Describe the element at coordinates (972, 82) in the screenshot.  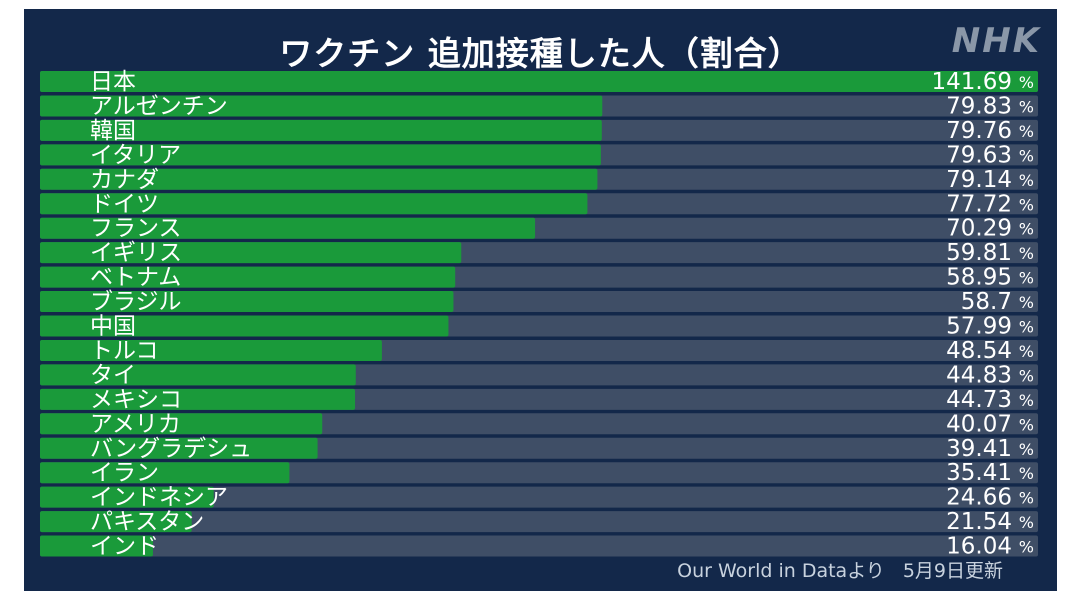
I see `value-label: 141.69` at that location.